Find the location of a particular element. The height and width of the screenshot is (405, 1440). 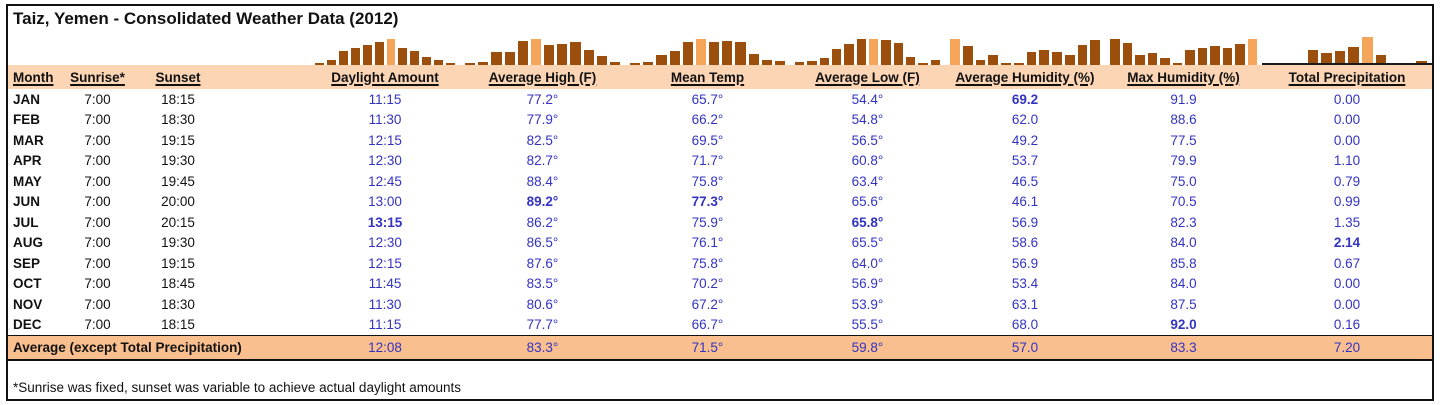

cell-oct-max-humidity: 84.0 is located at coordinates (1183, 284).